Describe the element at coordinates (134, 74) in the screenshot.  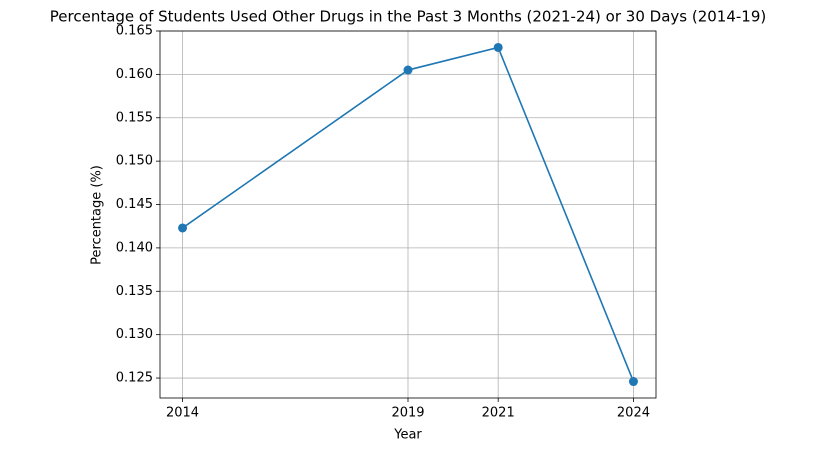
I see `y-tick-label: 0.160` at that location.